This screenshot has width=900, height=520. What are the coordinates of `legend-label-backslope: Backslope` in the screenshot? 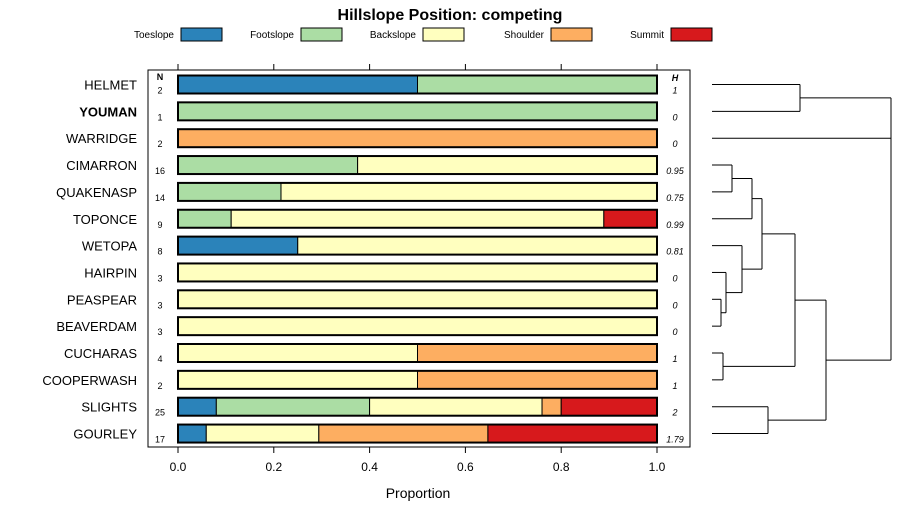 It's located at (393, 35).